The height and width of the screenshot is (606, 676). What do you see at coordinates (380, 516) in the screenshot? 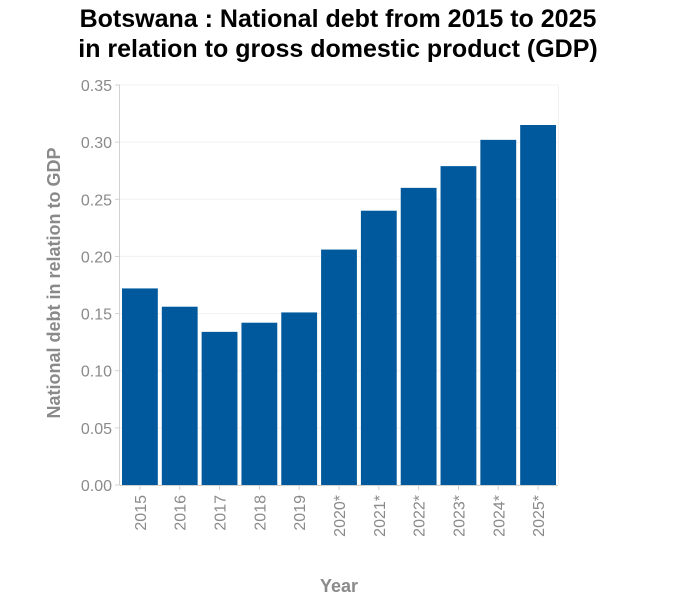
I see `x-tick-label: 2021*` at bounding box center [380, 516].